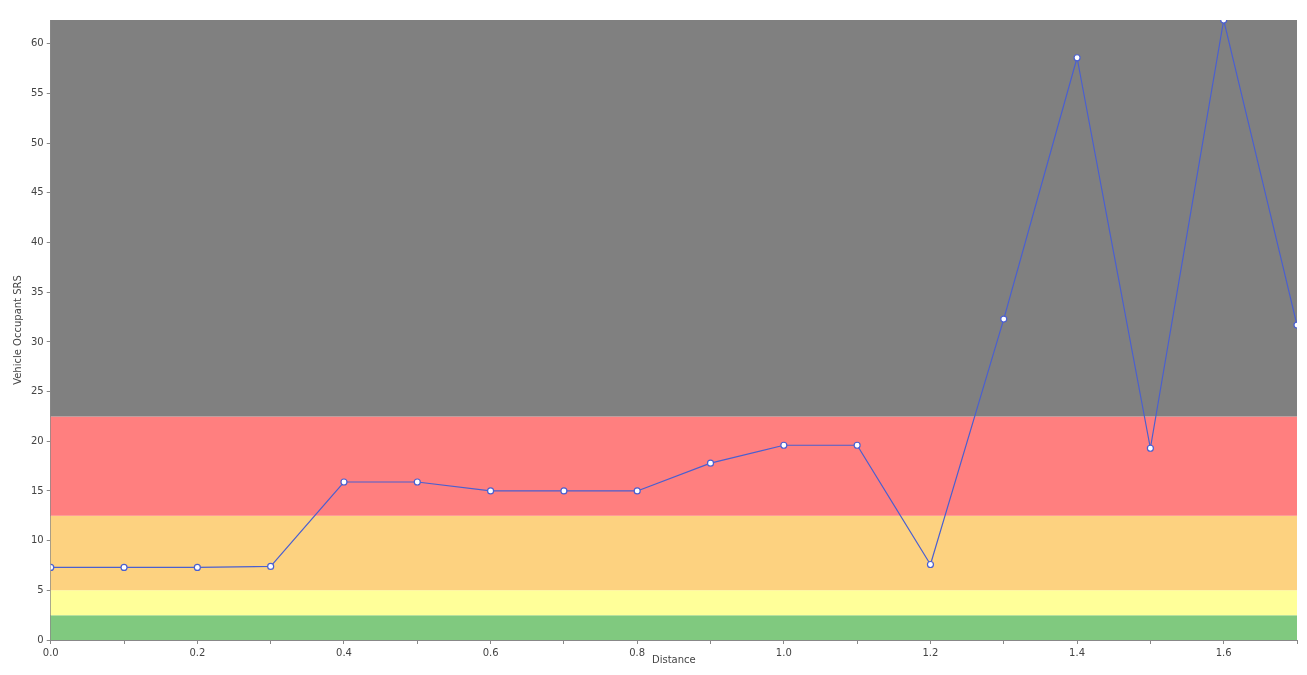  I want to click on x-tick-label: 1.2, so click(930, 652).